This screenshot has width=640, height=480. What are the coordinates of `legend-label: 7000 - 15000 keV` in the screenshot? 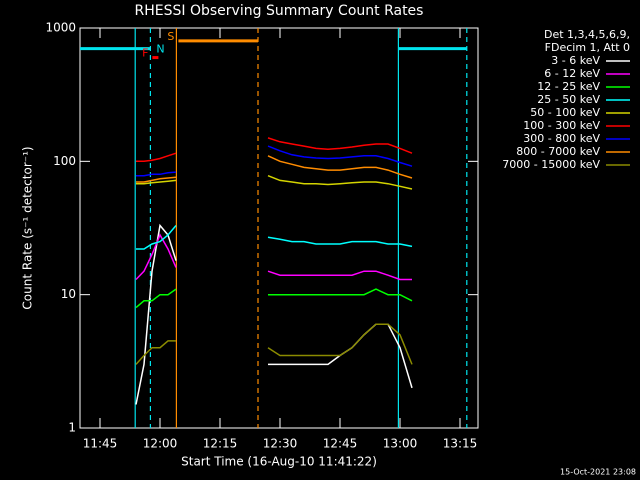 It's located at (551, 164).